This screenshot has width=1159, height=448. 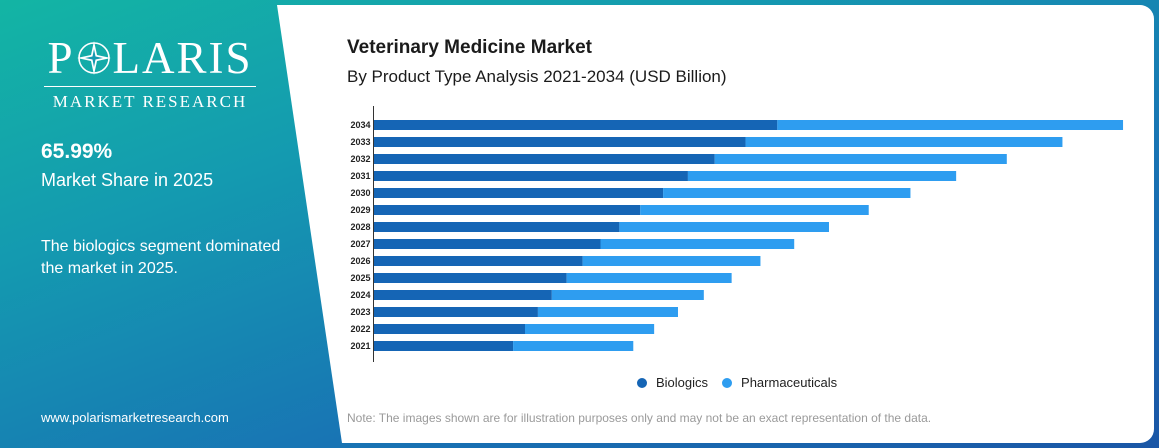 I want to click on logo-letter-p: P, so click(x=61, y=58).